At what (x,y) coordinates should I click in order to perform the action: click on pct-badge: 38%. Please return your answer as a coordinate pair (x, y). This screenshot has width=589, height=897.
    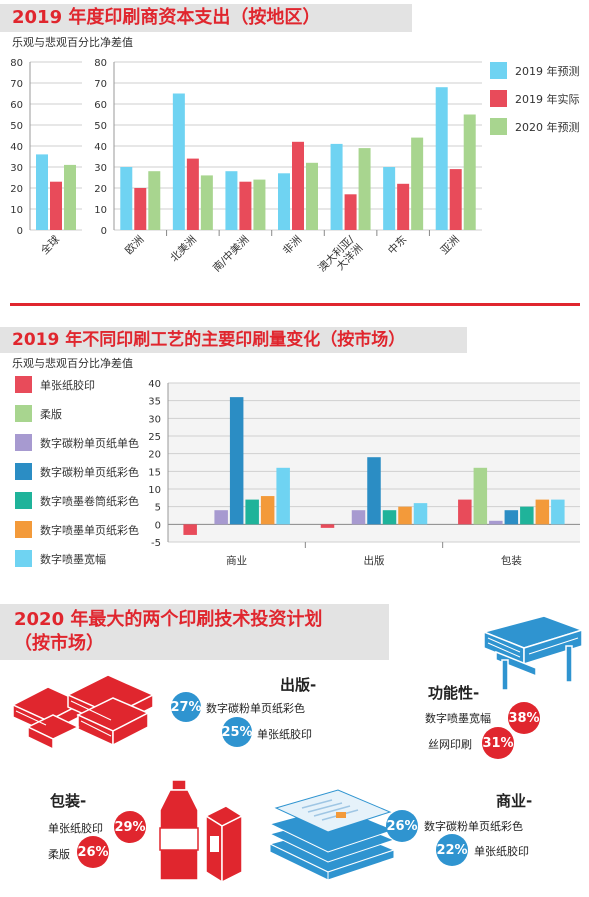
    Looking at the image, I should click on (524, 718).